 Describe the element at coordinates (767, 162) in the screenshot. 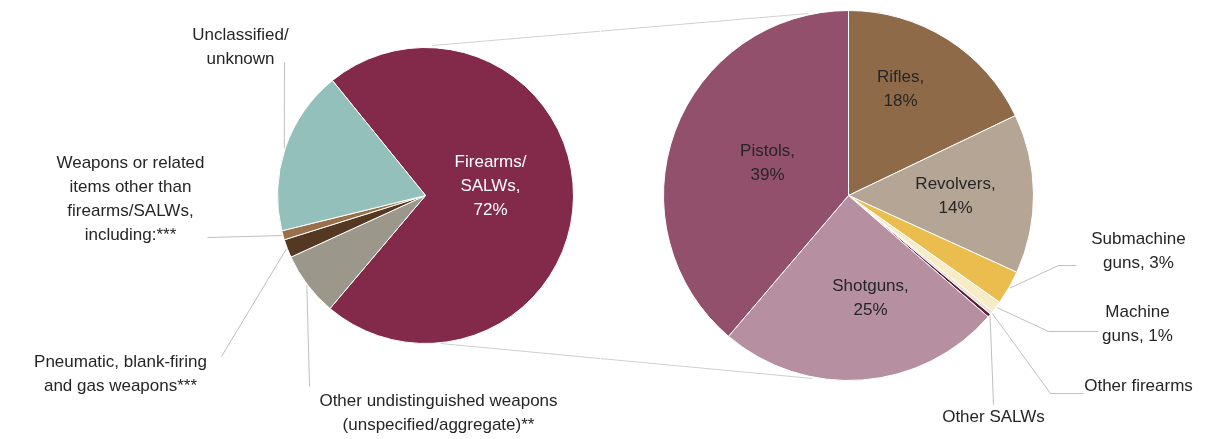

I see `slice-label: Pistols, 39%` at that location.